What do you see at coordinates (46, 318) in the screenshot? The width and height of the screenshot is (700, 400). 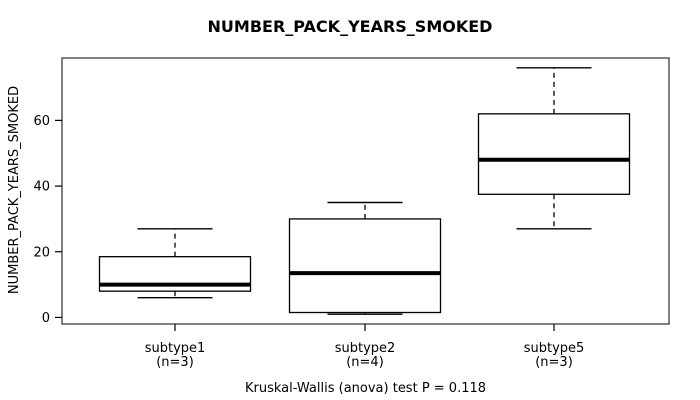 I see `y-tick-label: 0` at bounding box center [46, 318].